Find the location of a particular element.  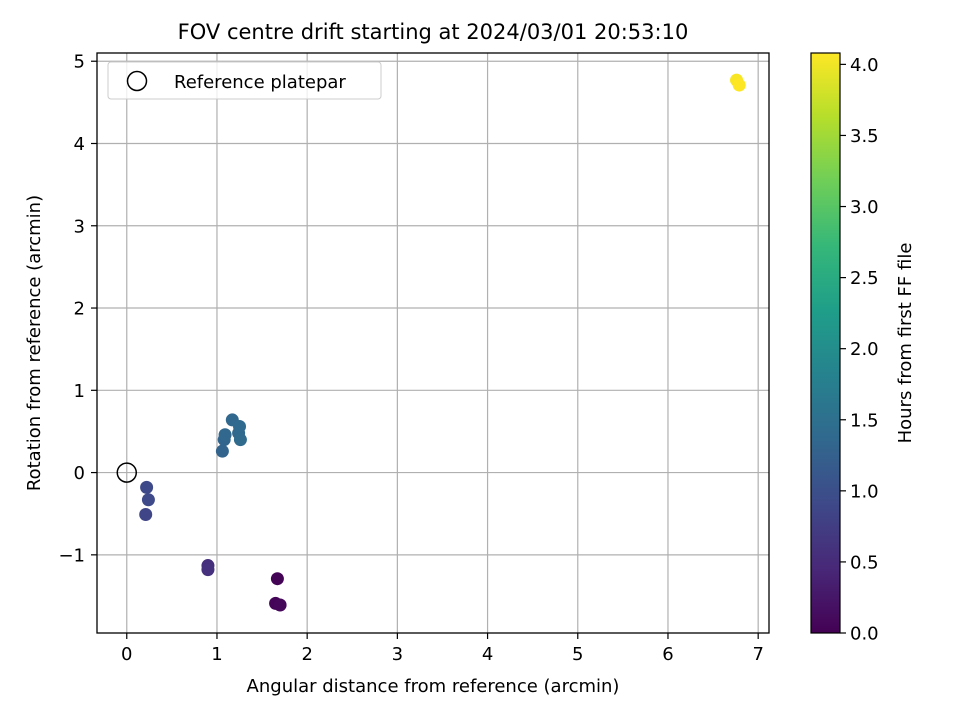

colorbar-label: Hours from first FF file is located at coordinates (905, 343).